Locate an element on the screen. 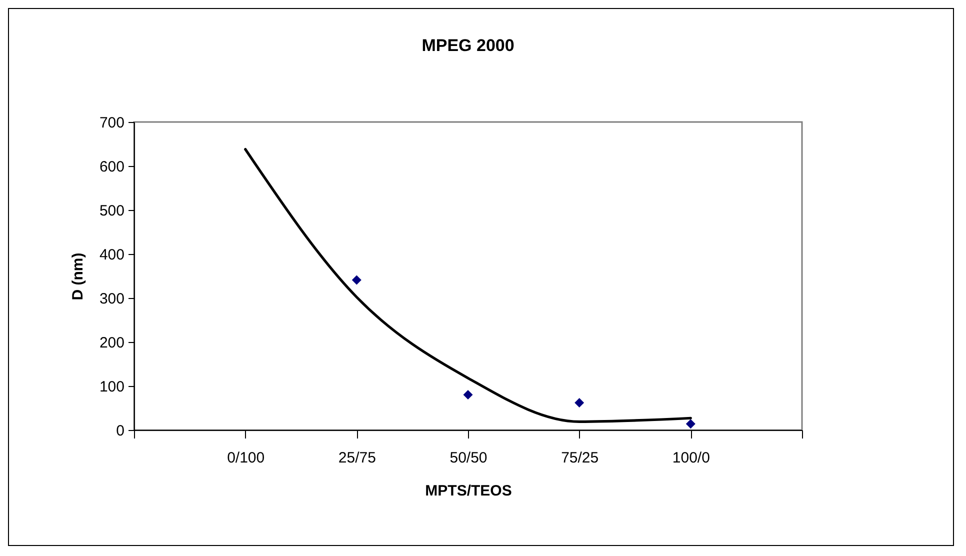  y-axis-title: D (nm) is located at coordinates (77, 276).